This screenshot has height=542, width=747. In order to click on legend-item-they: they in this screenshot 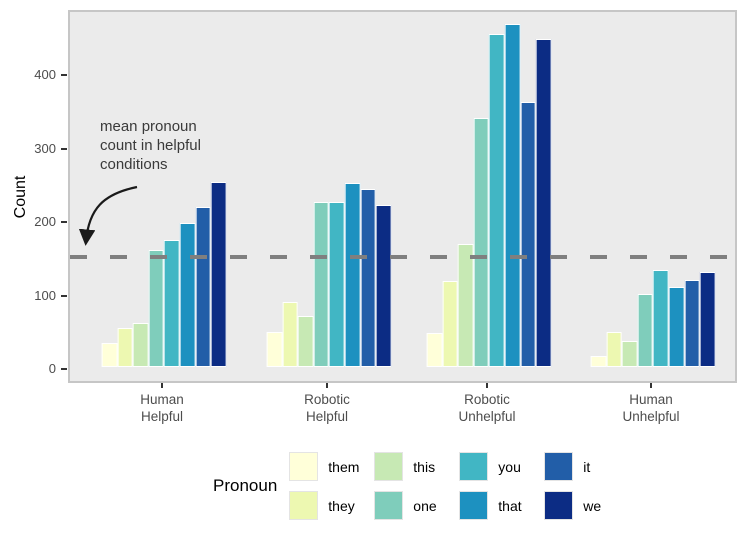, I will do `click(328, 505)`.